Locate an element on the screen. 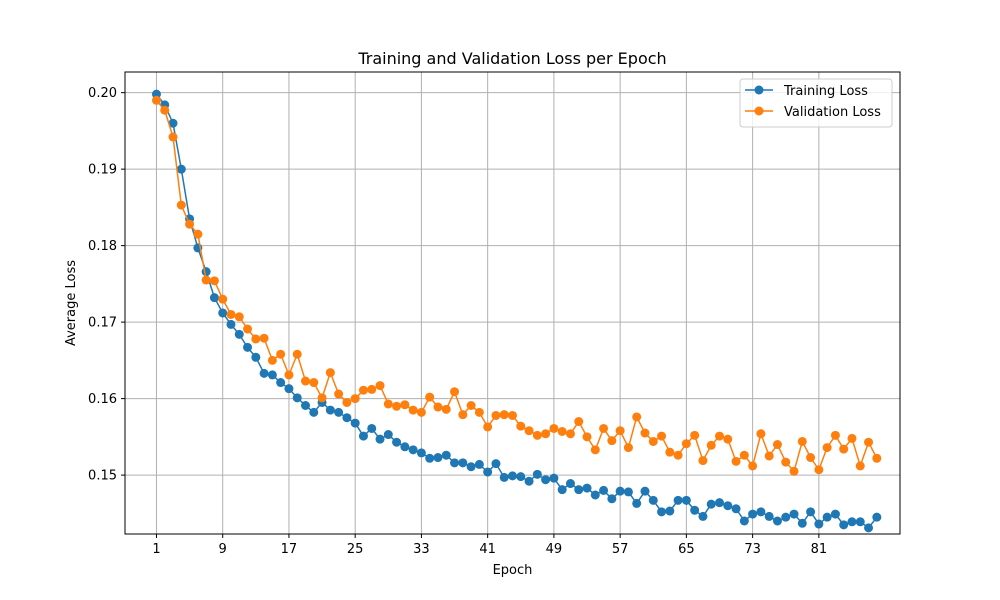 The height and width of the screenshot is (600, 1000). legend: Training Loss Validation Loss is located at coordinates (816, 103).